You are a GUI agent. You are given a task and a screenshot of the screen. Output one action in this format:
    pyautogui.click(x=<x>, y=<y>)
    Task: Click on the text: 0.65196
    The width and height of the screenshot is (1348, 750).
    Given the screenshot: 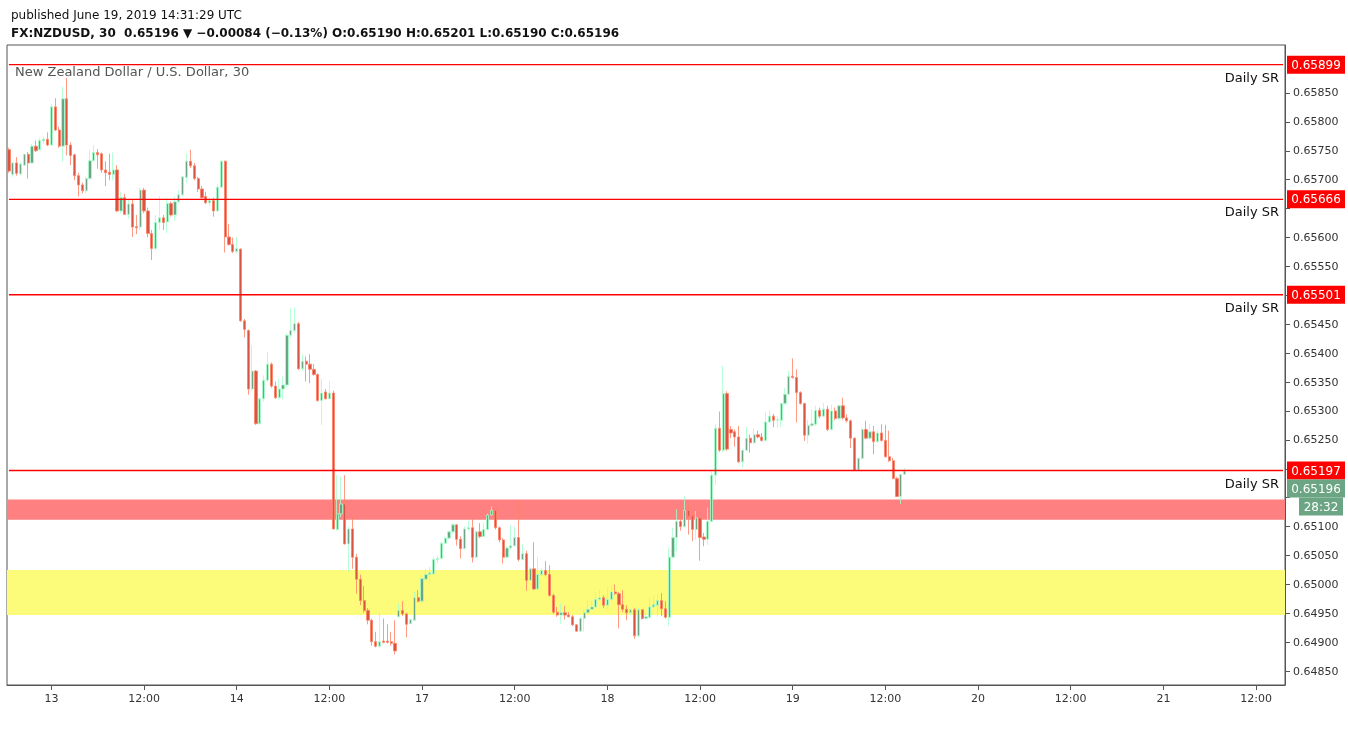 What is the action you would take?
    pyautogui.click(x=1316, y=488)
    